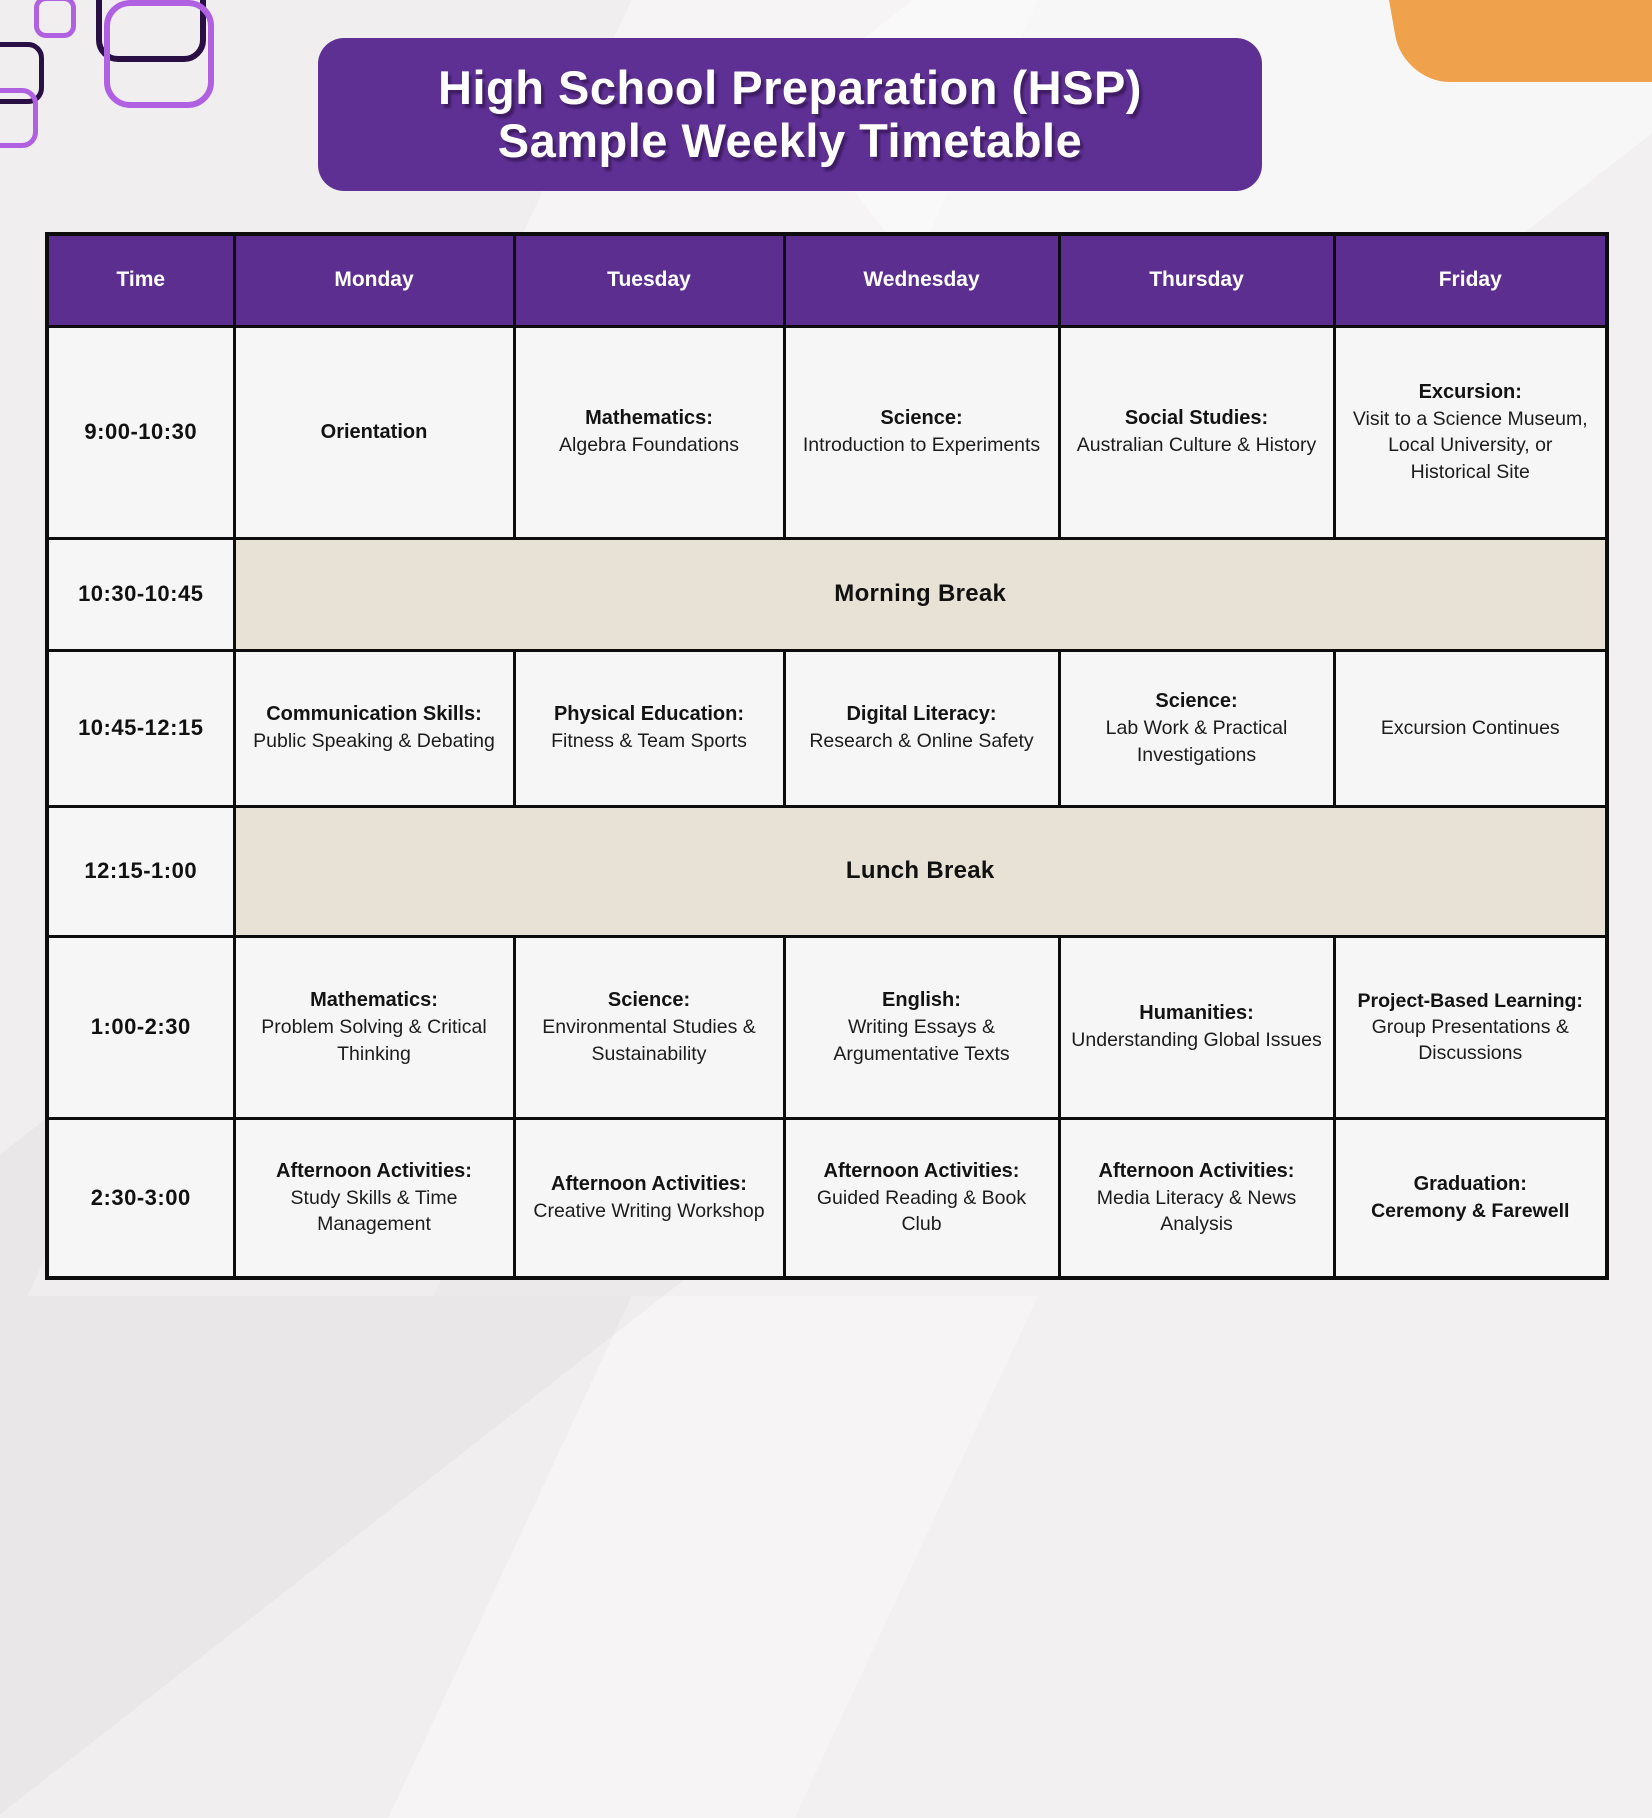 The height and width of the screenshot is (1818, 1652). I want to click on subject-title: Orientation, so click(374, 431).